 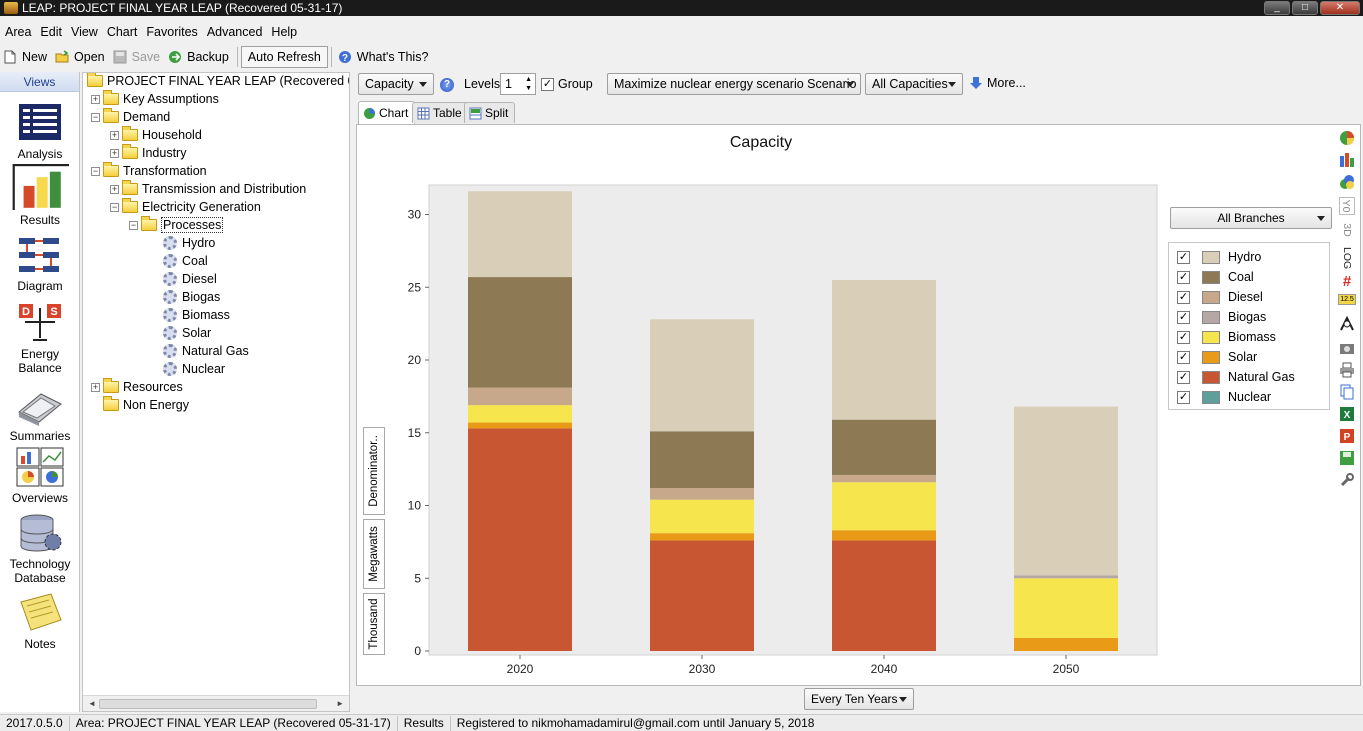 What do you see at coordinates (859, 699) in the screenshot?
I see `period-select: Every Ten Years` at bounding box center [859, 699].